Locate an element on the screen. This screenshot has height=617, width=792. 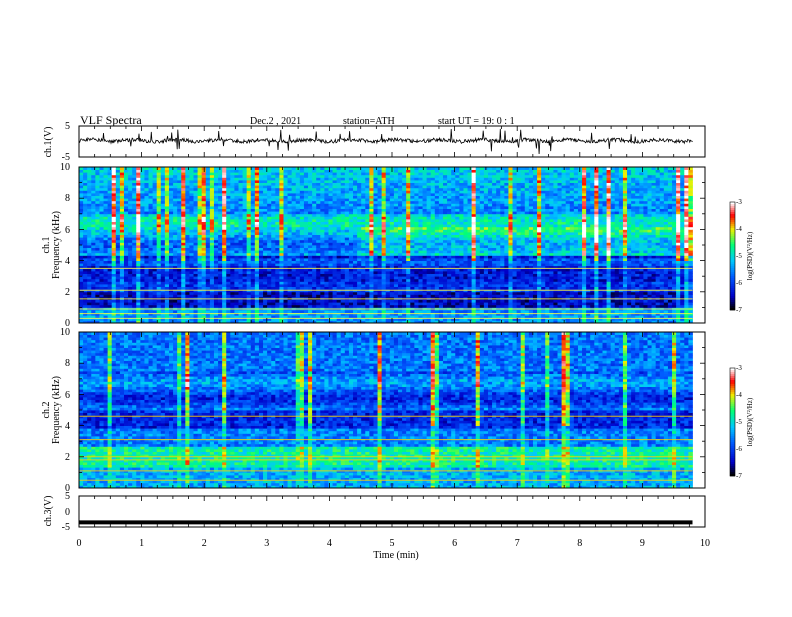
ch1-waveform-ylabel: ch.1(V) is located at coordinates (48, 142).